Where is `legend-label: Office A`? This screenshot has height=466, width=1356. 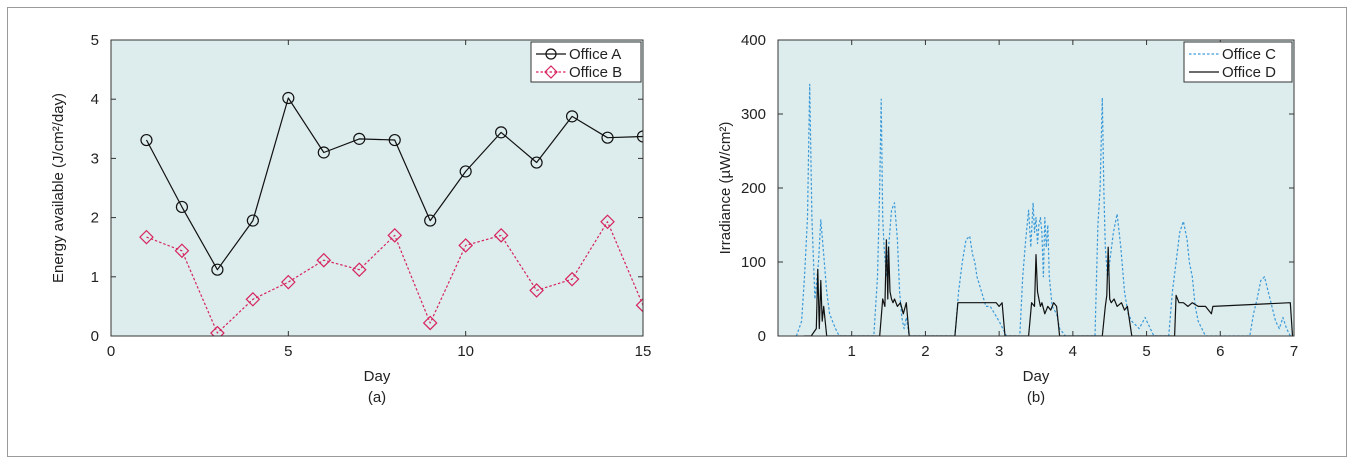 legend-label: Office A is located at coordinates (595, 54).